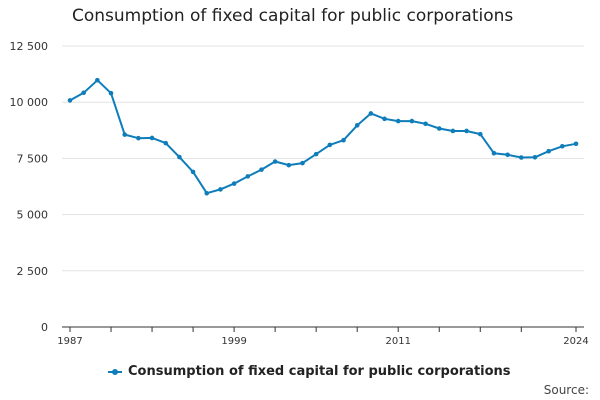 The image size is (600, 400). I want to click on y-axis-ticks: 0 2 500 5 000 7 500 10 000 12 500, so click(29, 187).